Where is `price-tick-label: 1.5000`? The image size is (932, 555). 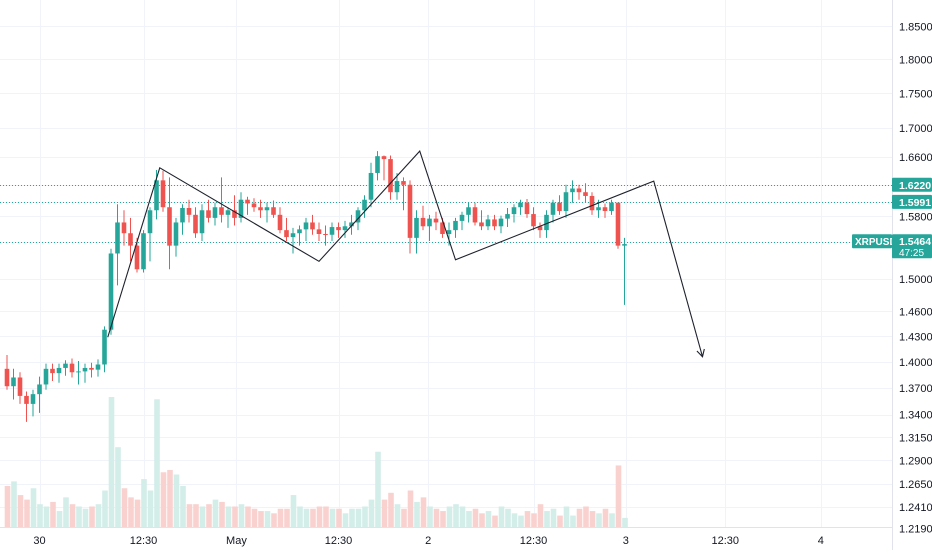 price-tick-label: 1.5000 is located at coordinates (915, 280).